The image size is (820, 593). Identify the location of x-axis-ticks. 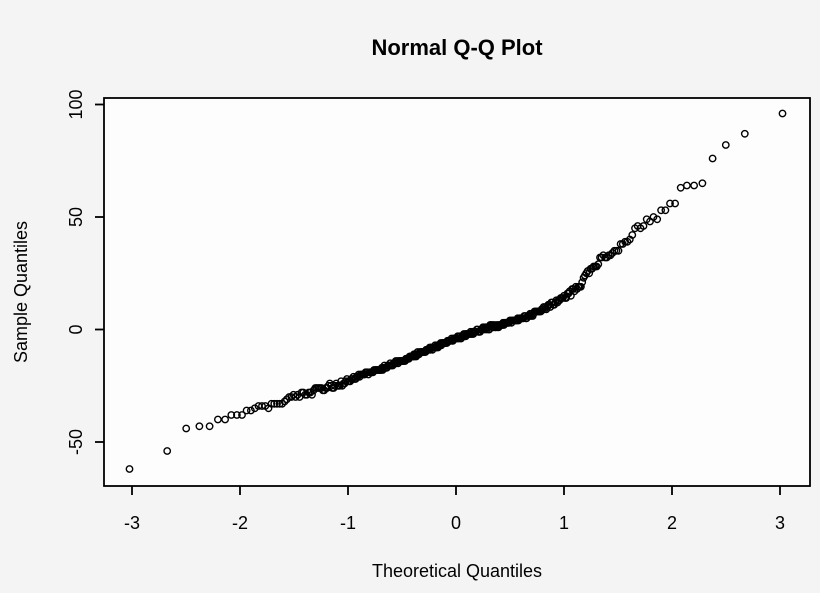
(456, 490).